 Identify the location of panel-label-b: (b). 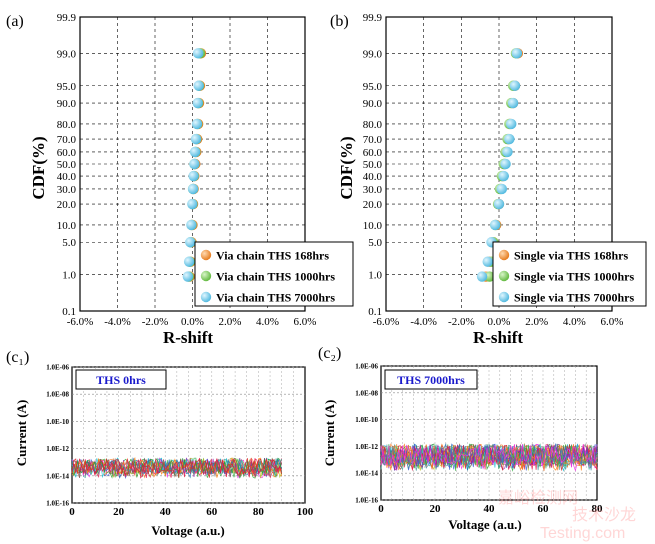
(339, 21).